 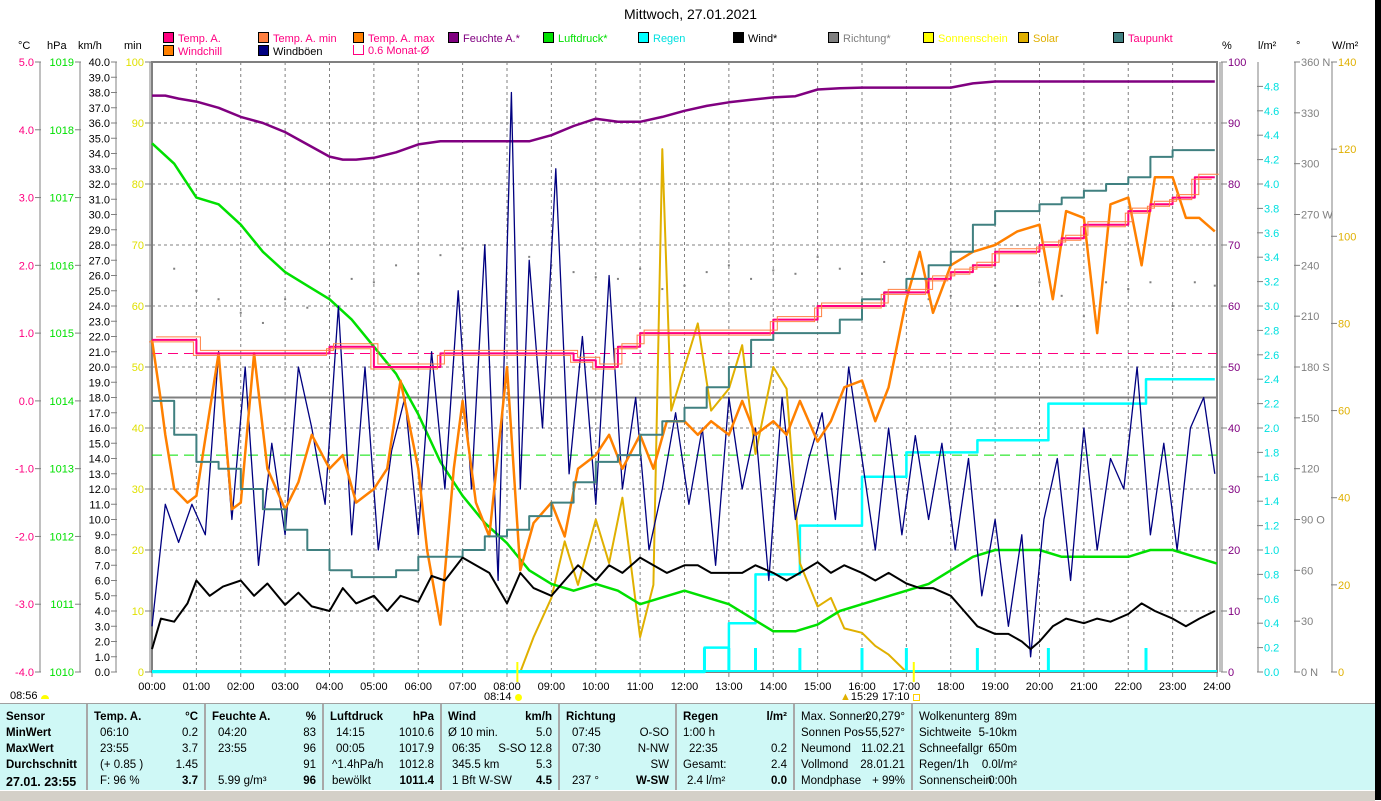 I want to click on astro-value-0: 20,279°, so click(x=885, y=717).